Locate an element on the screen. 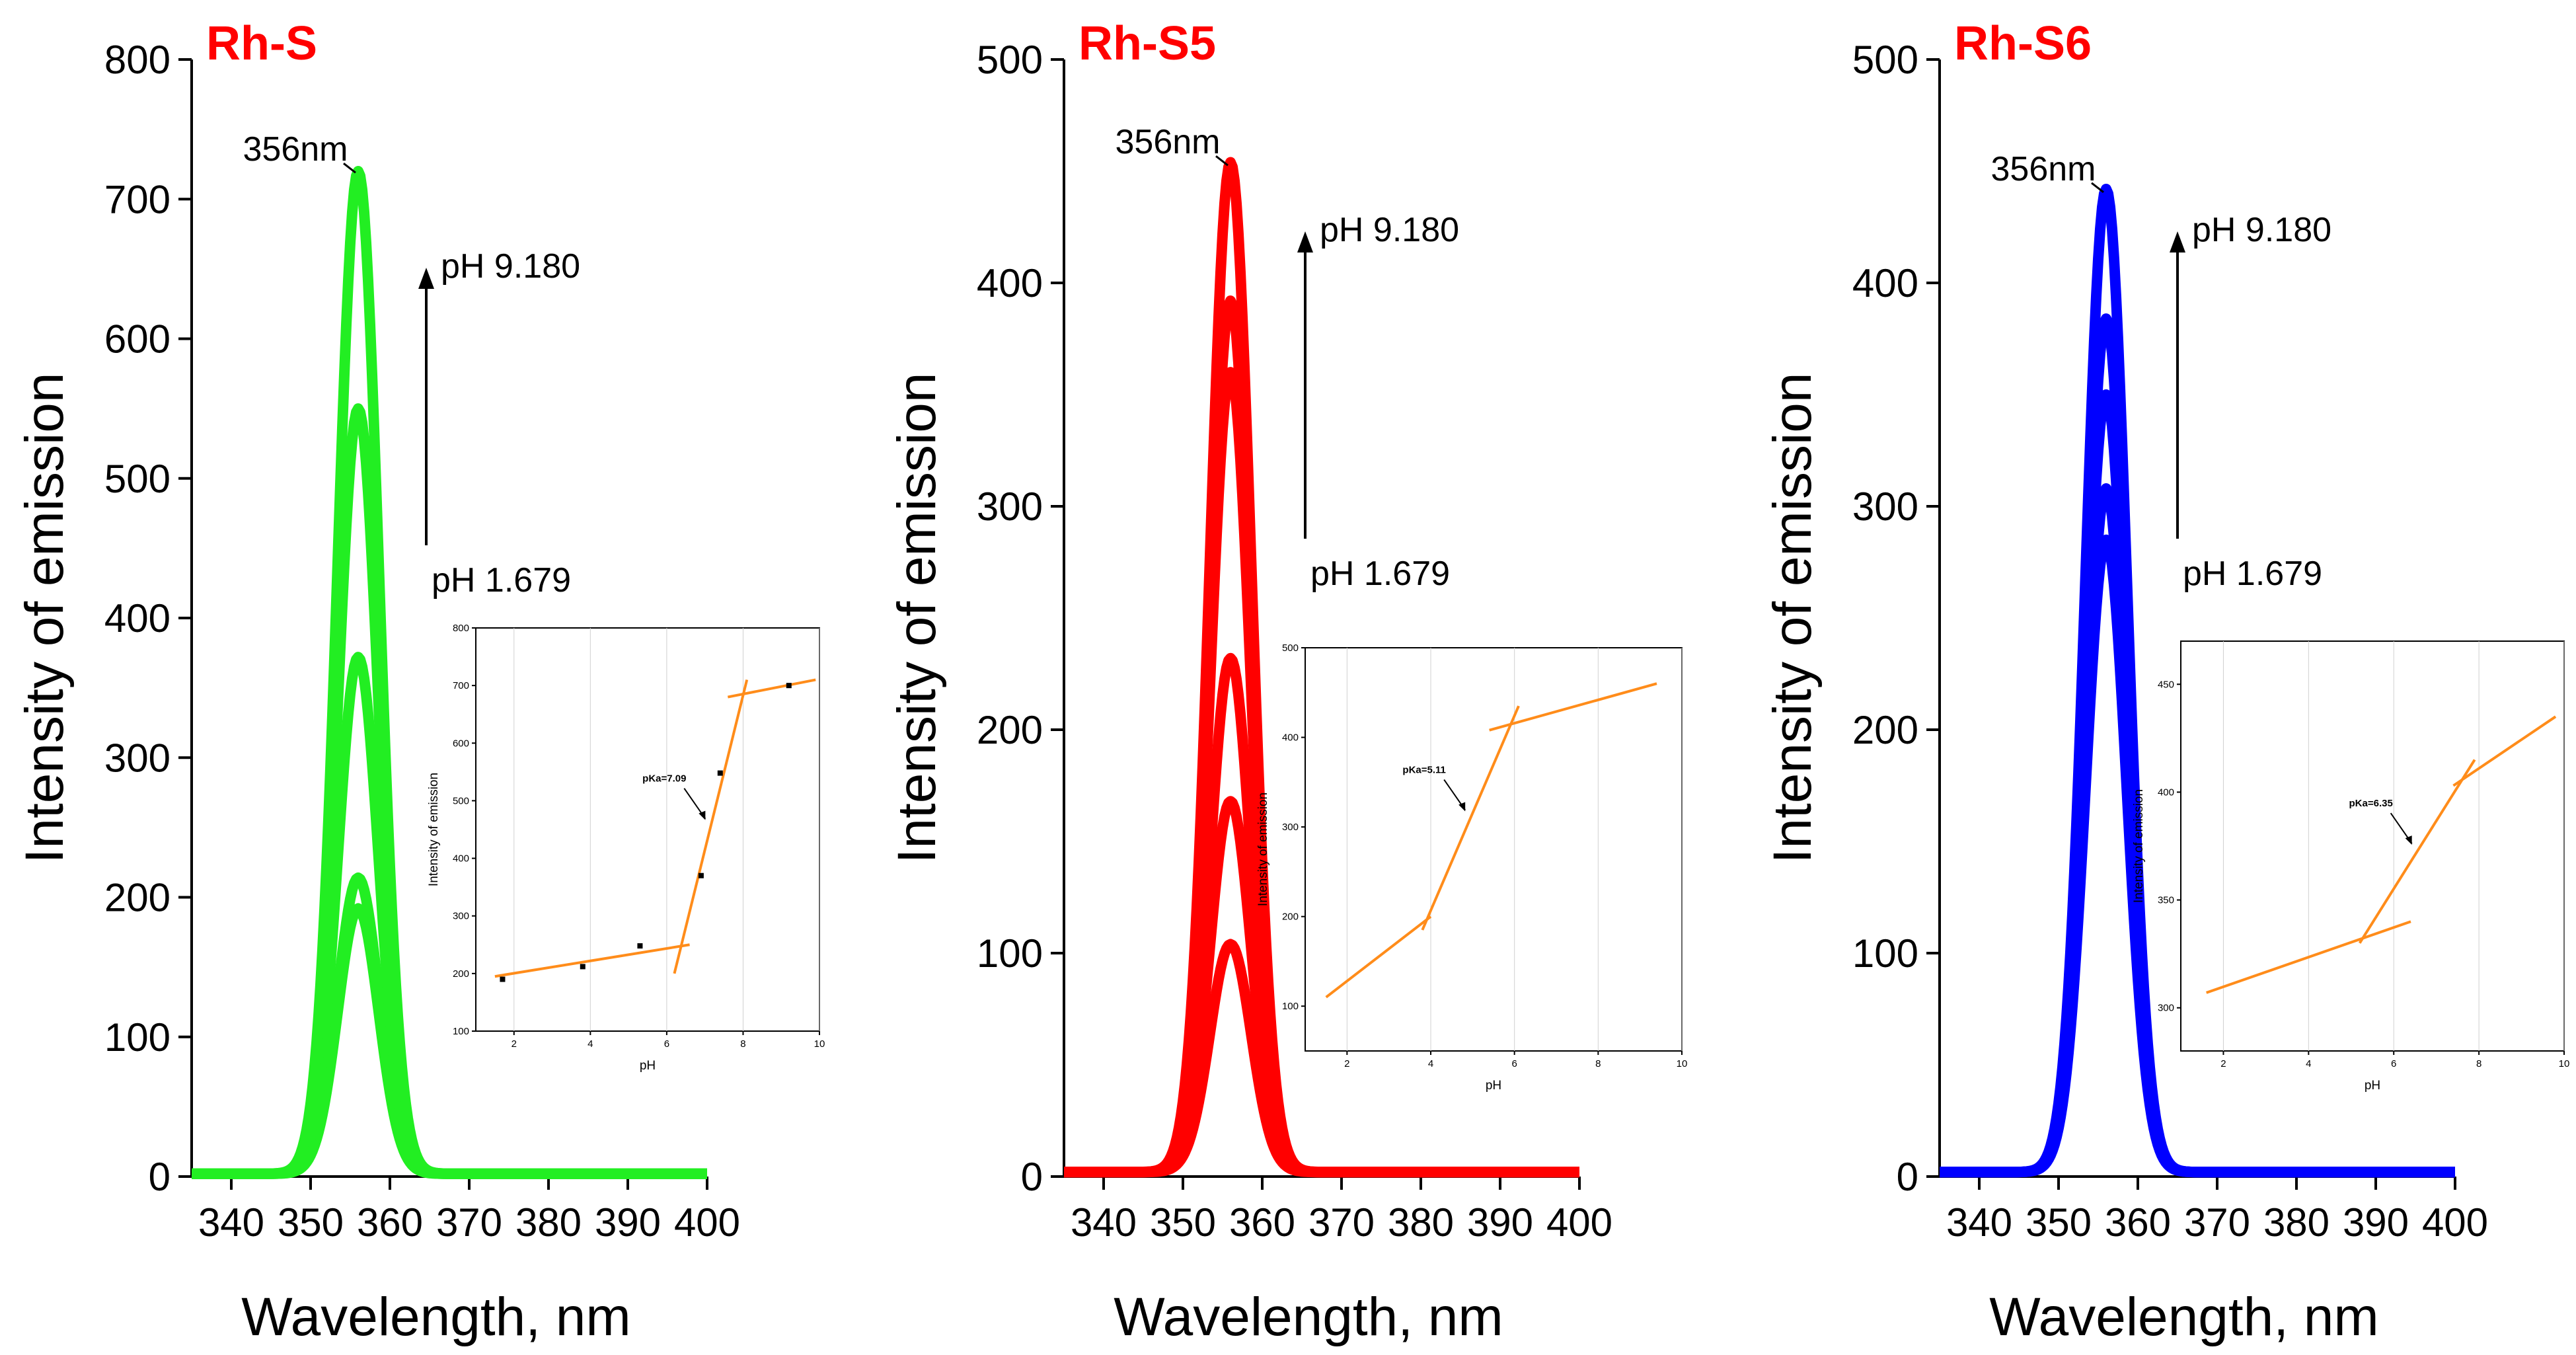 This screenshot has height=1355, width=2576. inset-y-tick-label: 450 is located at coordinates (2166, 684).